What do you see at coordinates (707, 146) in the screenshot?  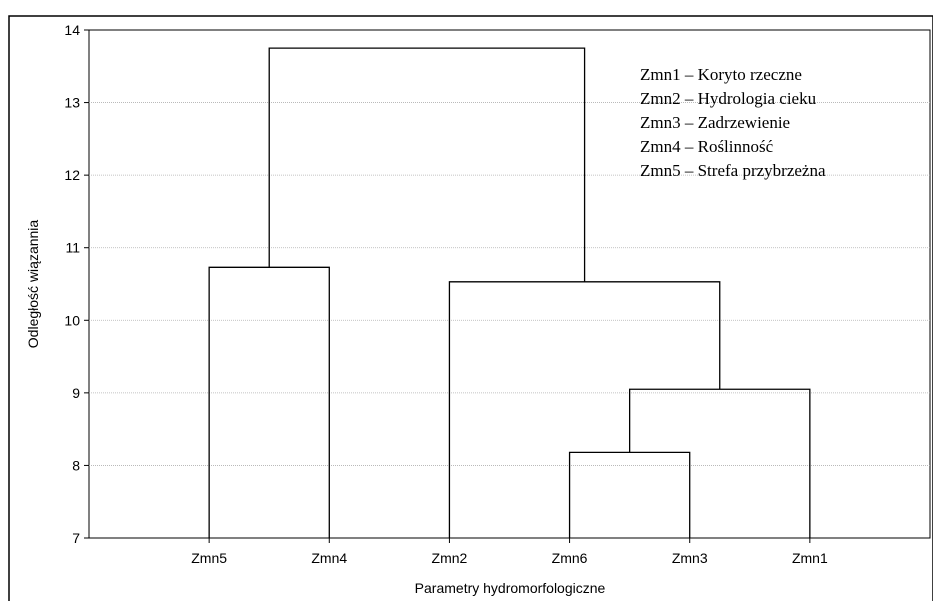 I see `legend-item-4: Zmn4 – Roślinność` at bounding box center [707, 146].